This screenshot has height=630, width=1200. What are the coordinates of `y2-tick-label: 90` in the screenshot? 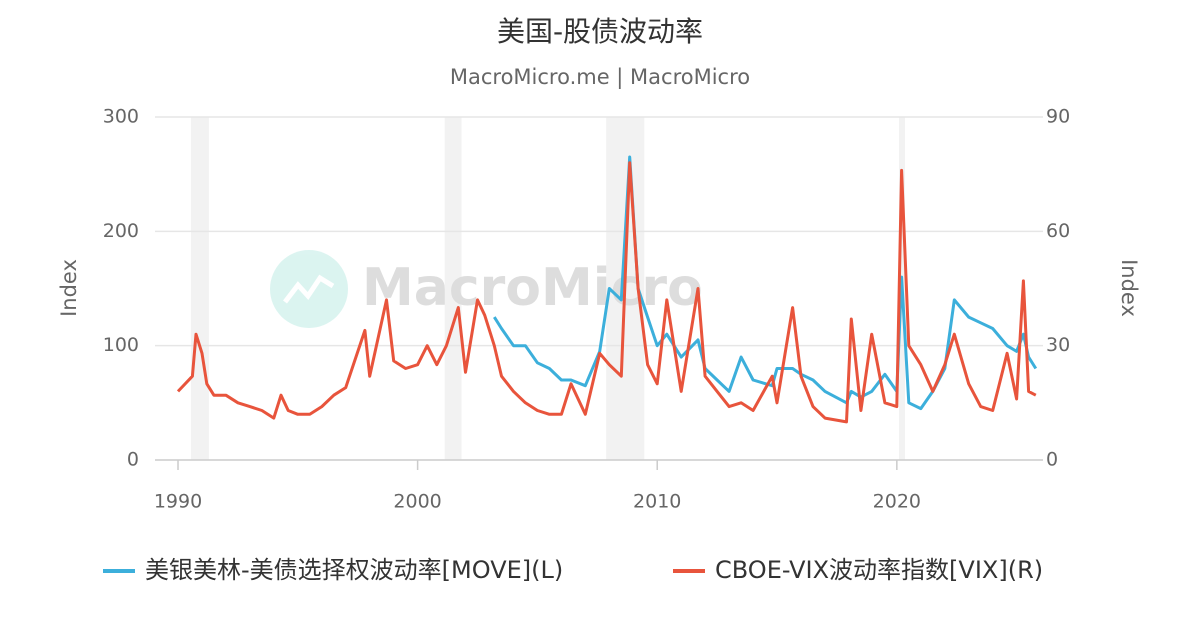 It's located at (1058, 117).